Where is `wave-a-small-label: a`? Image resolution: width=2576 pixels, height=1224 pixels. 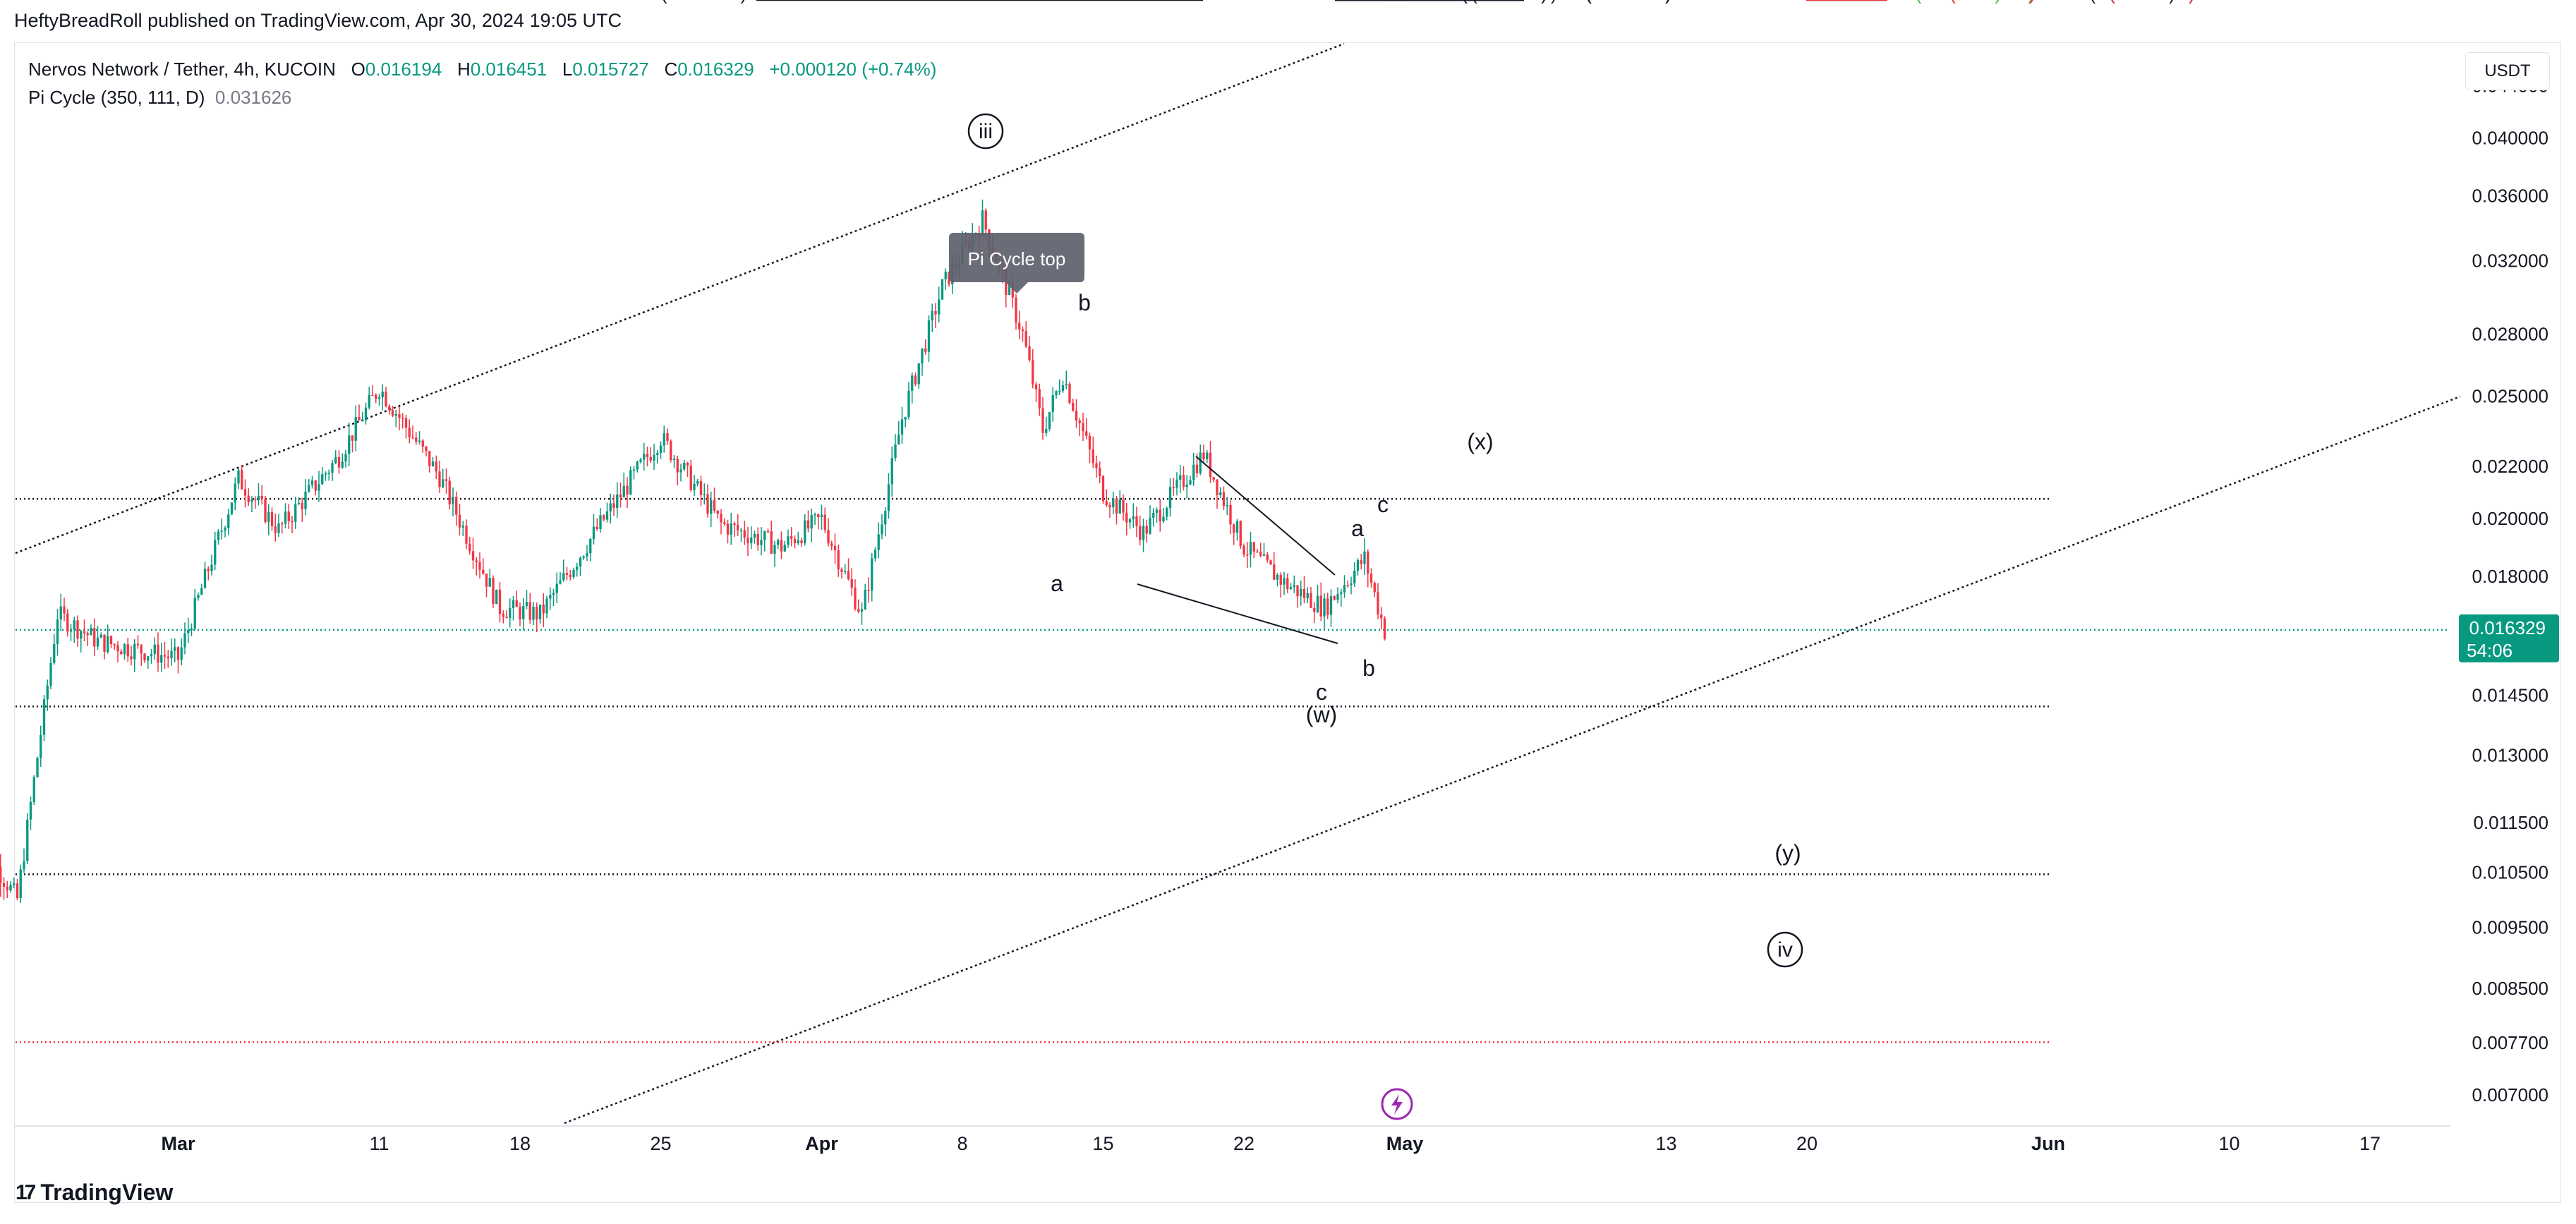
wave-a-small-label: a is located at coordinates (1357, 529).